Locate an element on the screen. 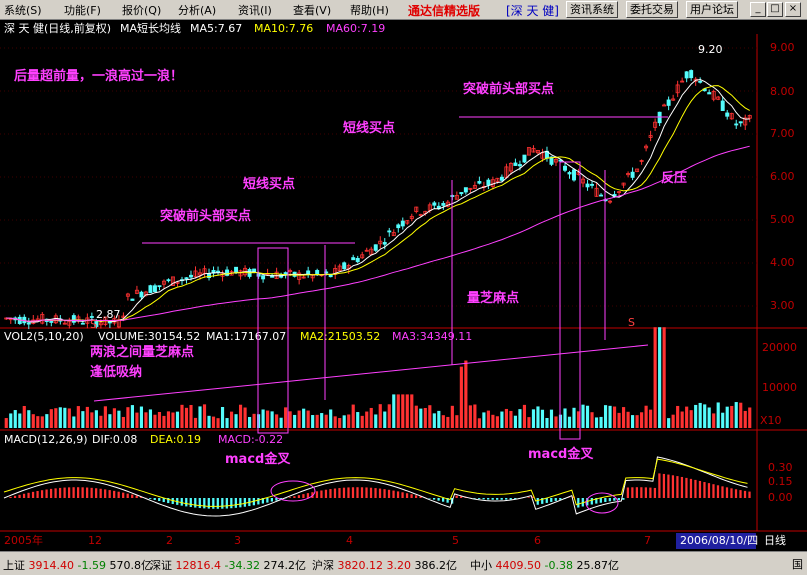 The height and width of the screenshot is (575, 807). menu-analysis: 分析(A) is located at coordinates (197, 10).